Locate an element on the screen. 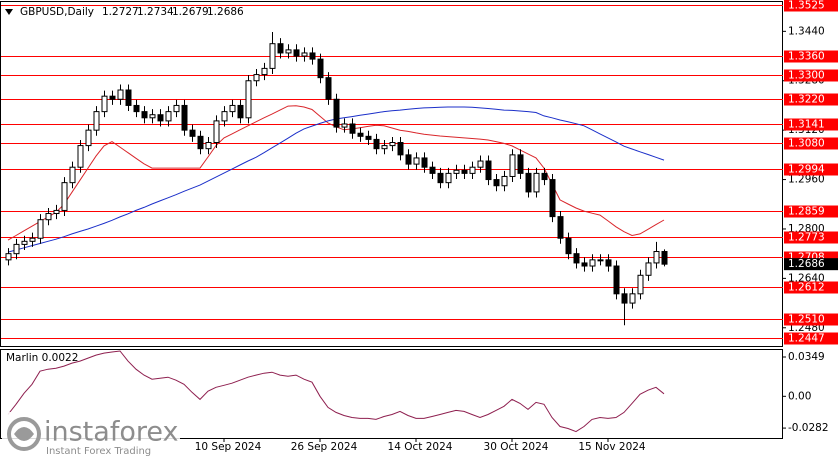  chart-title: GBPUSD,Daily is located at coordinates (57, 12).